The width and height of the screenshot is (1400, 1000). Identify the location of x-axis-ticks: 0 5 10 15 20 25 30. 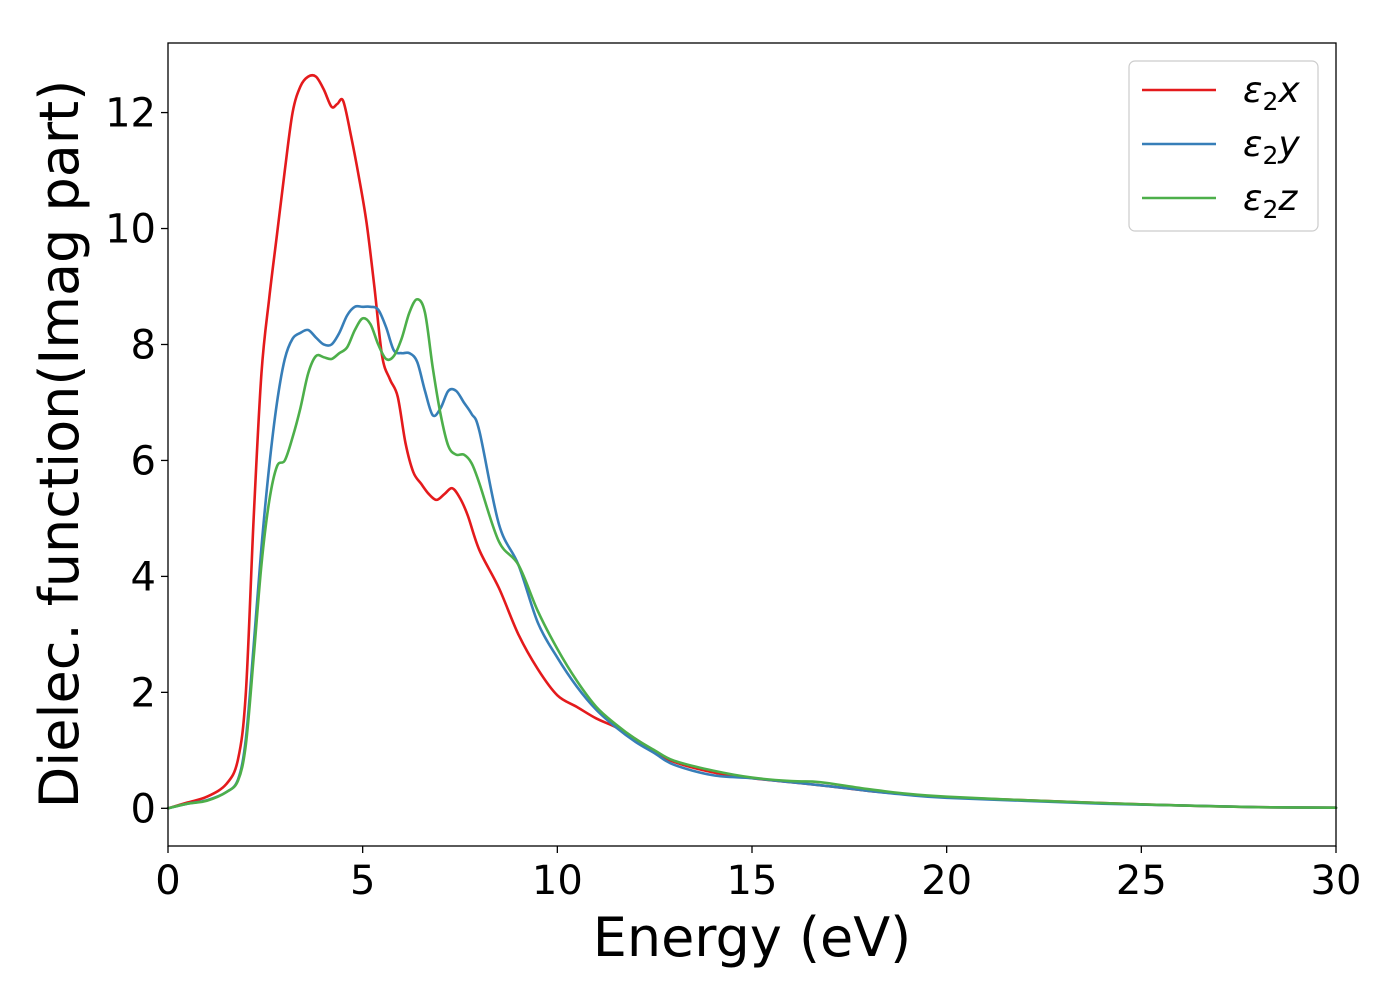
(758, 875).